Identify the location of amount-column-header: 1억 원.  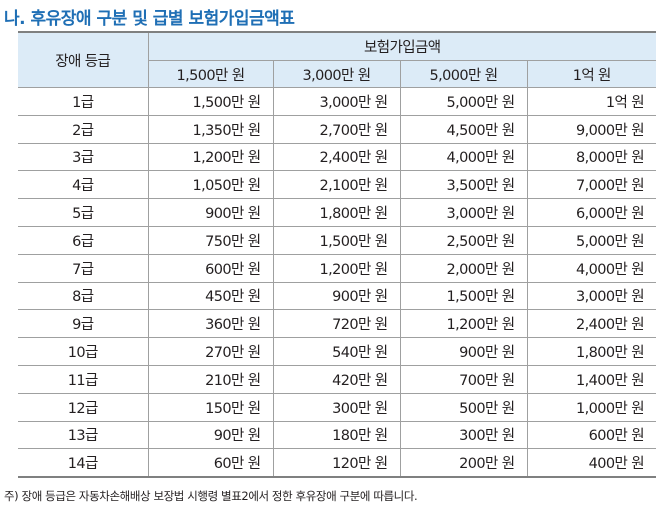
(591, 74).